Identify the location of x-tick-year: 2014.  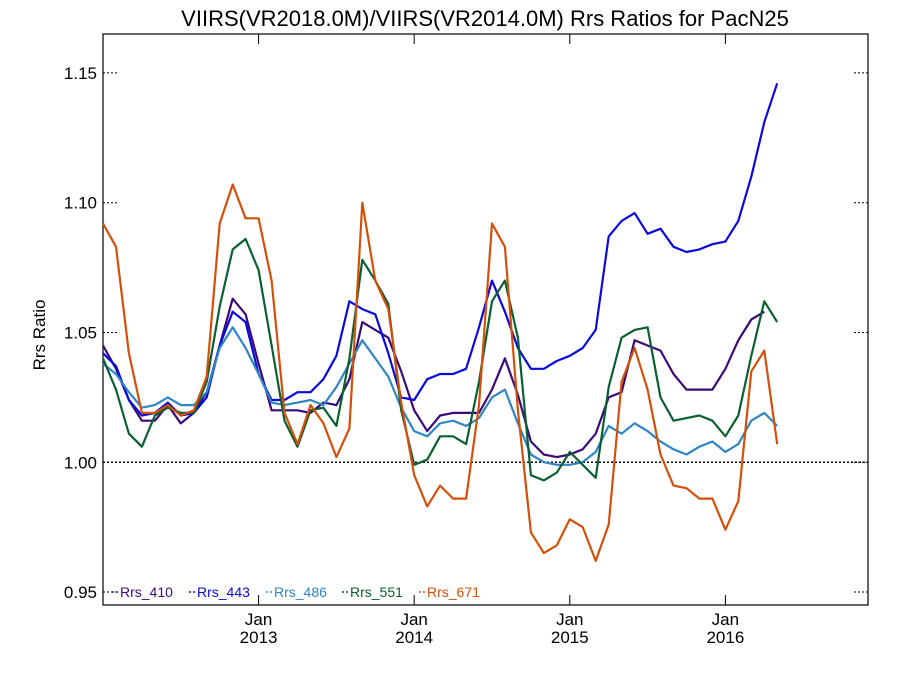
(414, 637).